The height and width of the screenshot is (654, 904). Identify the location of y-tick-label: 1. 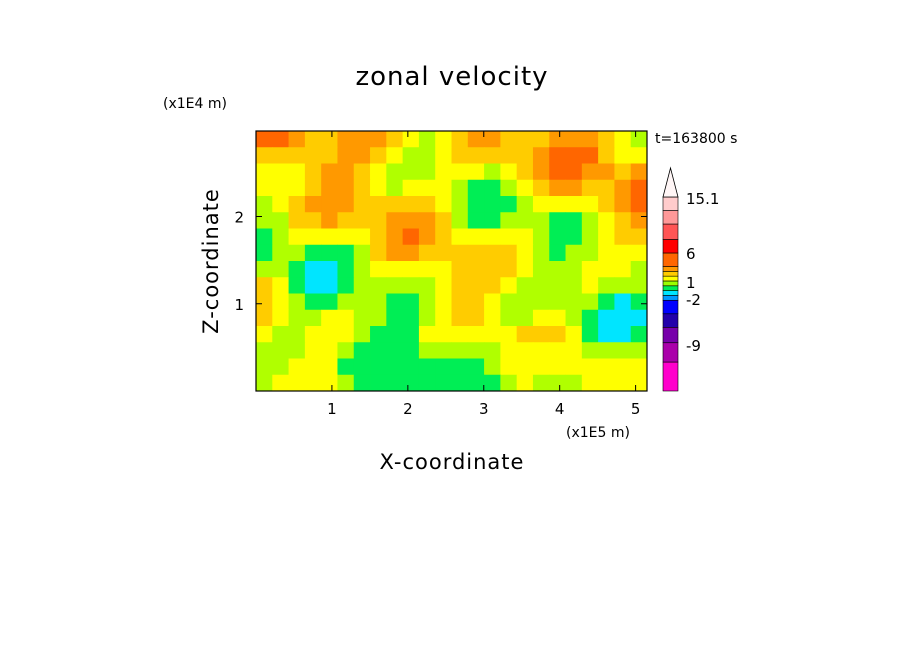
(239, 305).